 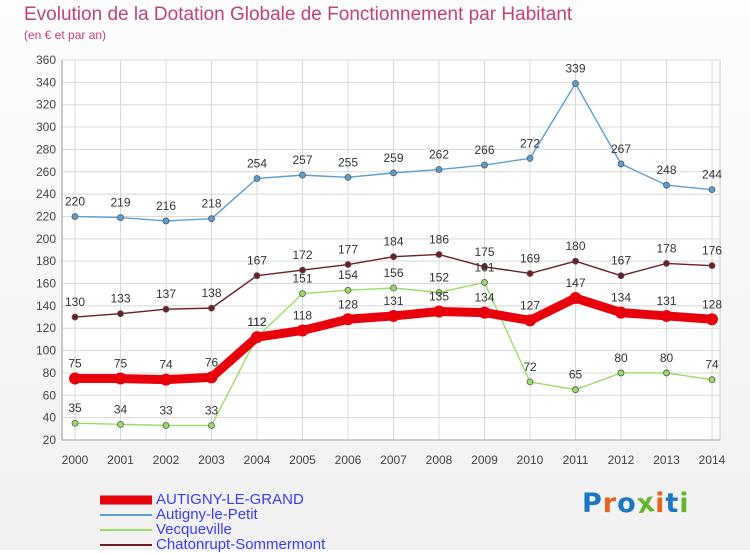 I want to click on y-tick-label: 80, so click(x=50, y=373).